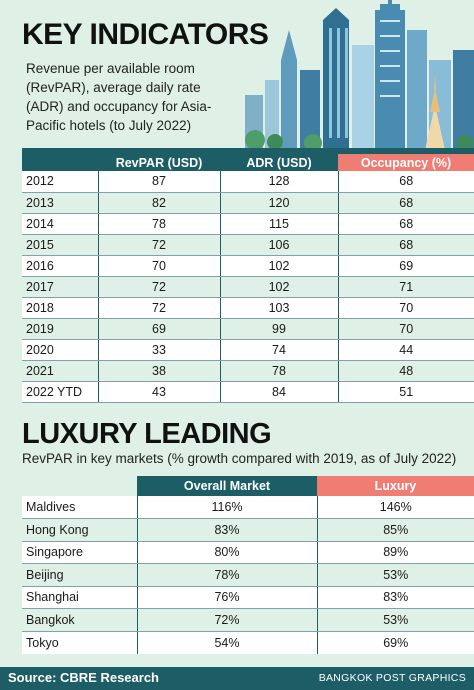  Describe the element at coordinates (60, 224) in the screenshot. I see `year-cell: 2014` at that location.